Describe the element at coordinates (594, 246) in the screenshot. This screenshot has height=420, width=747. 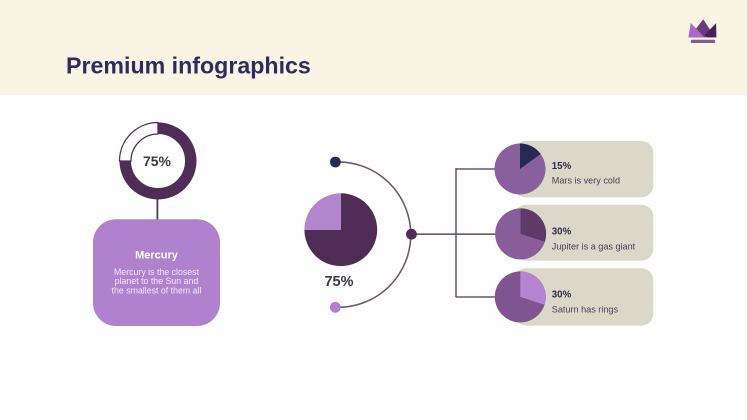
I see `svg-text: Jupiter is a gas giant` at that location.